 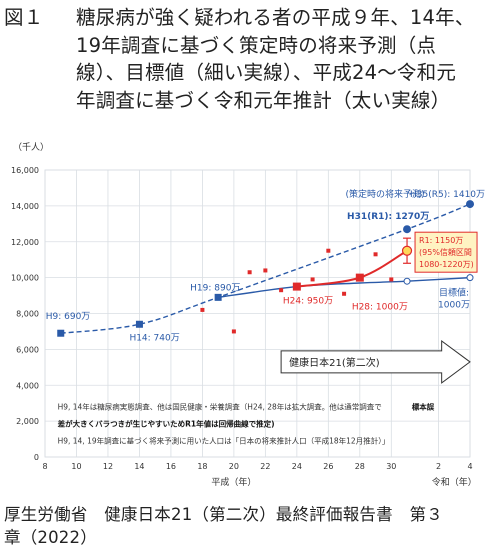 I want to click on x-axis-label-reiwa: 令和（年）, so click(x=454, y=482).